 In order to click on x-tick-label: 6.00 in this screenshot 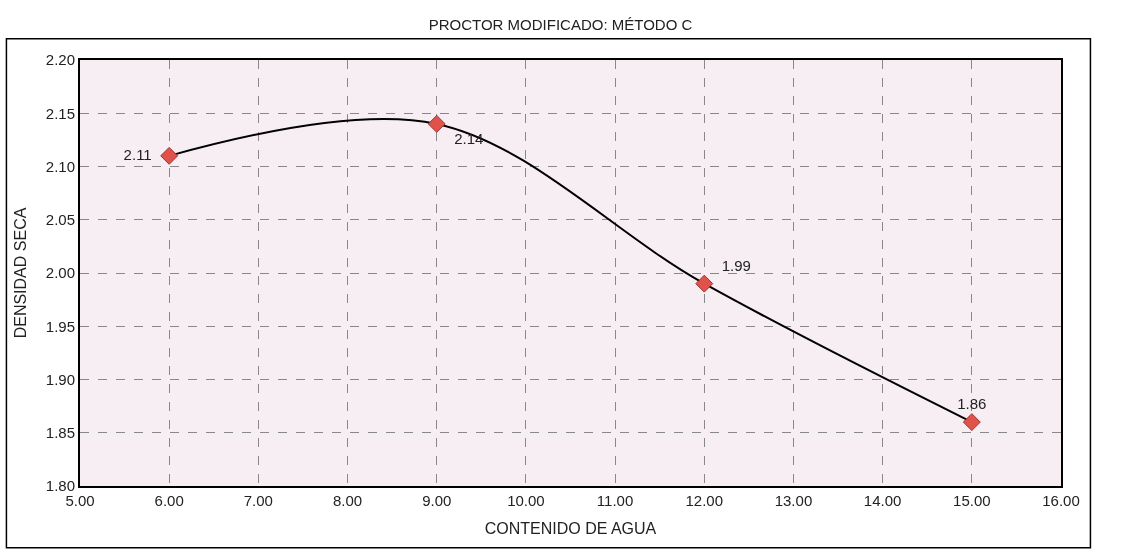, I will do `click(169, 500)`.